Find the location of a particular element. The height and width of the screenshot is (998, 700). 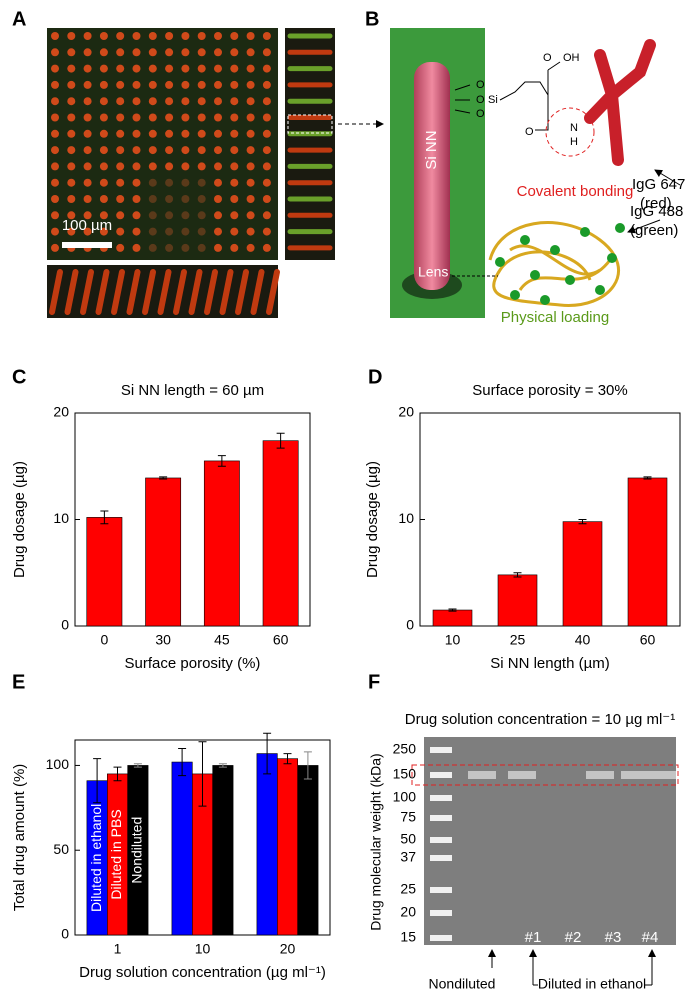

y-tick-label: 0 is located at coordinates (410, 625).